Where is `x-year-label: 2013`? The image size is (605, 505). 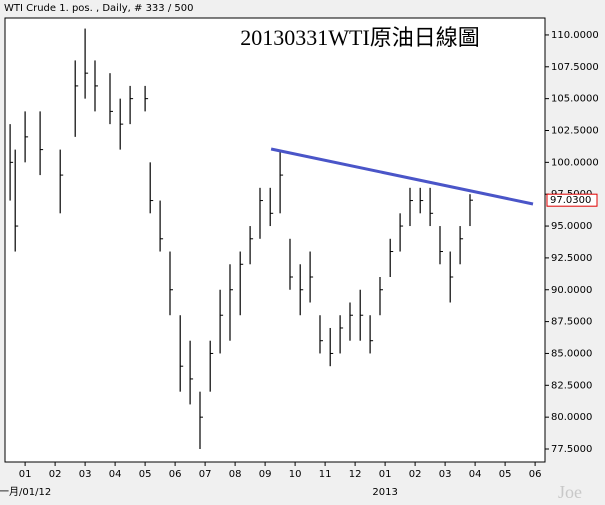 x-year-label: 2013 is located at coordinates (384, 492).